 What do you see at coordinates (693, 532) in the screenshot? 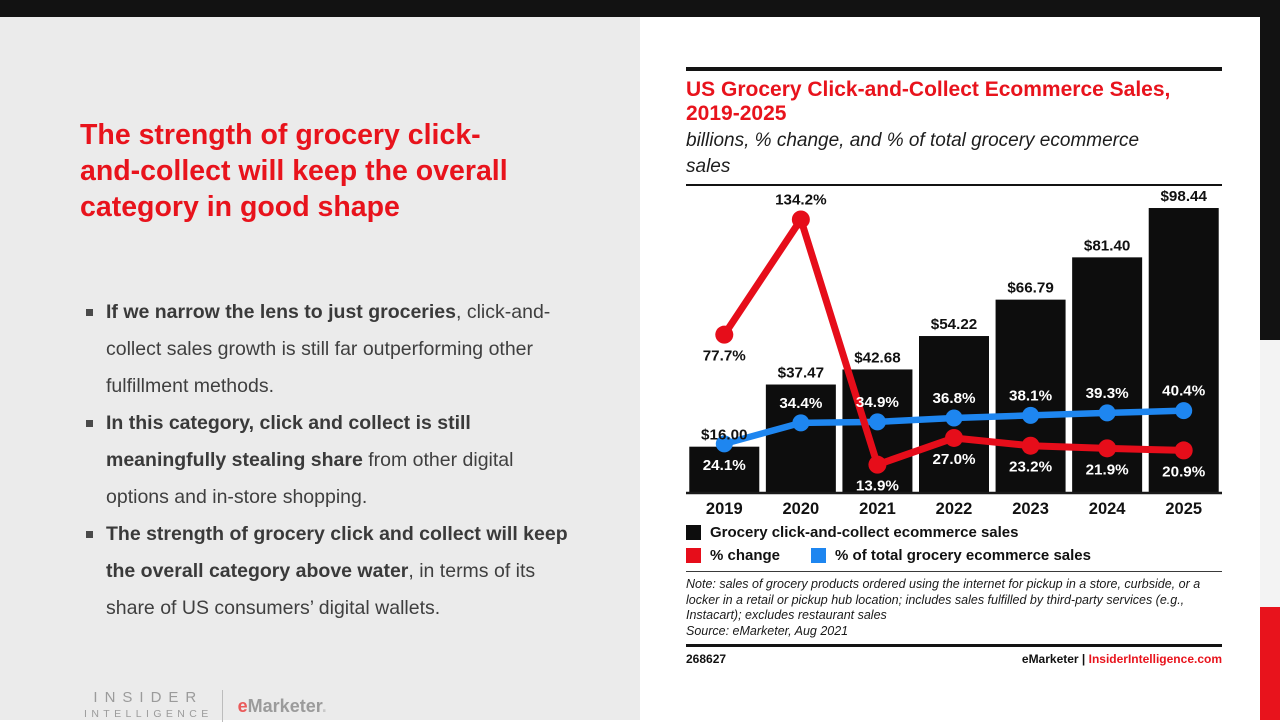
I see `legend-swatch-bars` at bounding box center [693, 532].